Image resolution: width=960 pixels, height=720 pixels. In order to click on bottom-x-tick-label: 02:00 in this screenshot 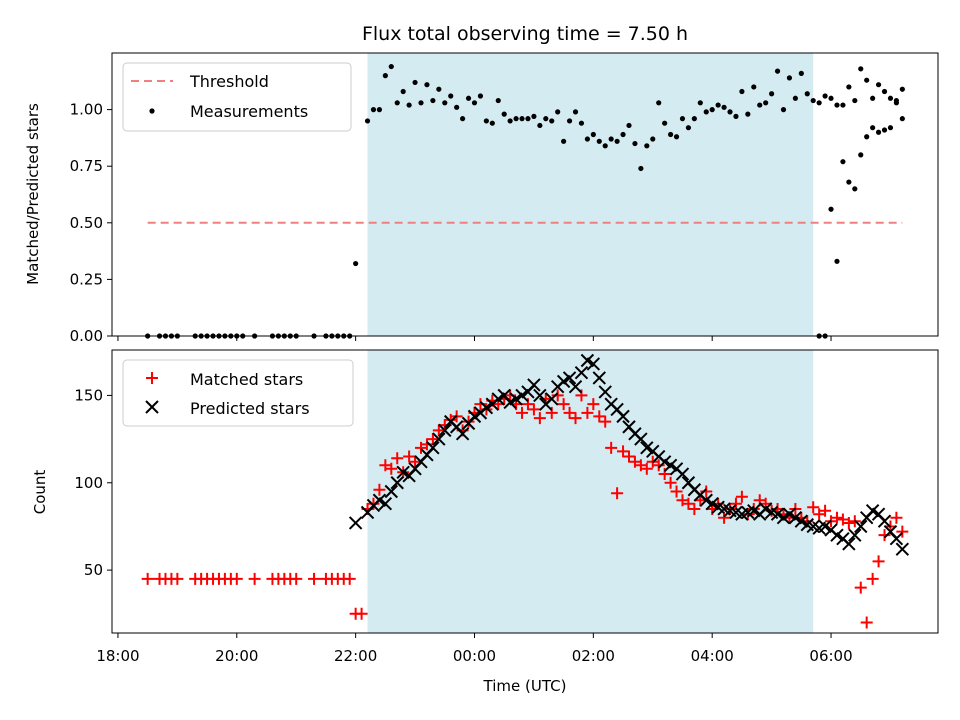, I will do `click(593, 656)`.